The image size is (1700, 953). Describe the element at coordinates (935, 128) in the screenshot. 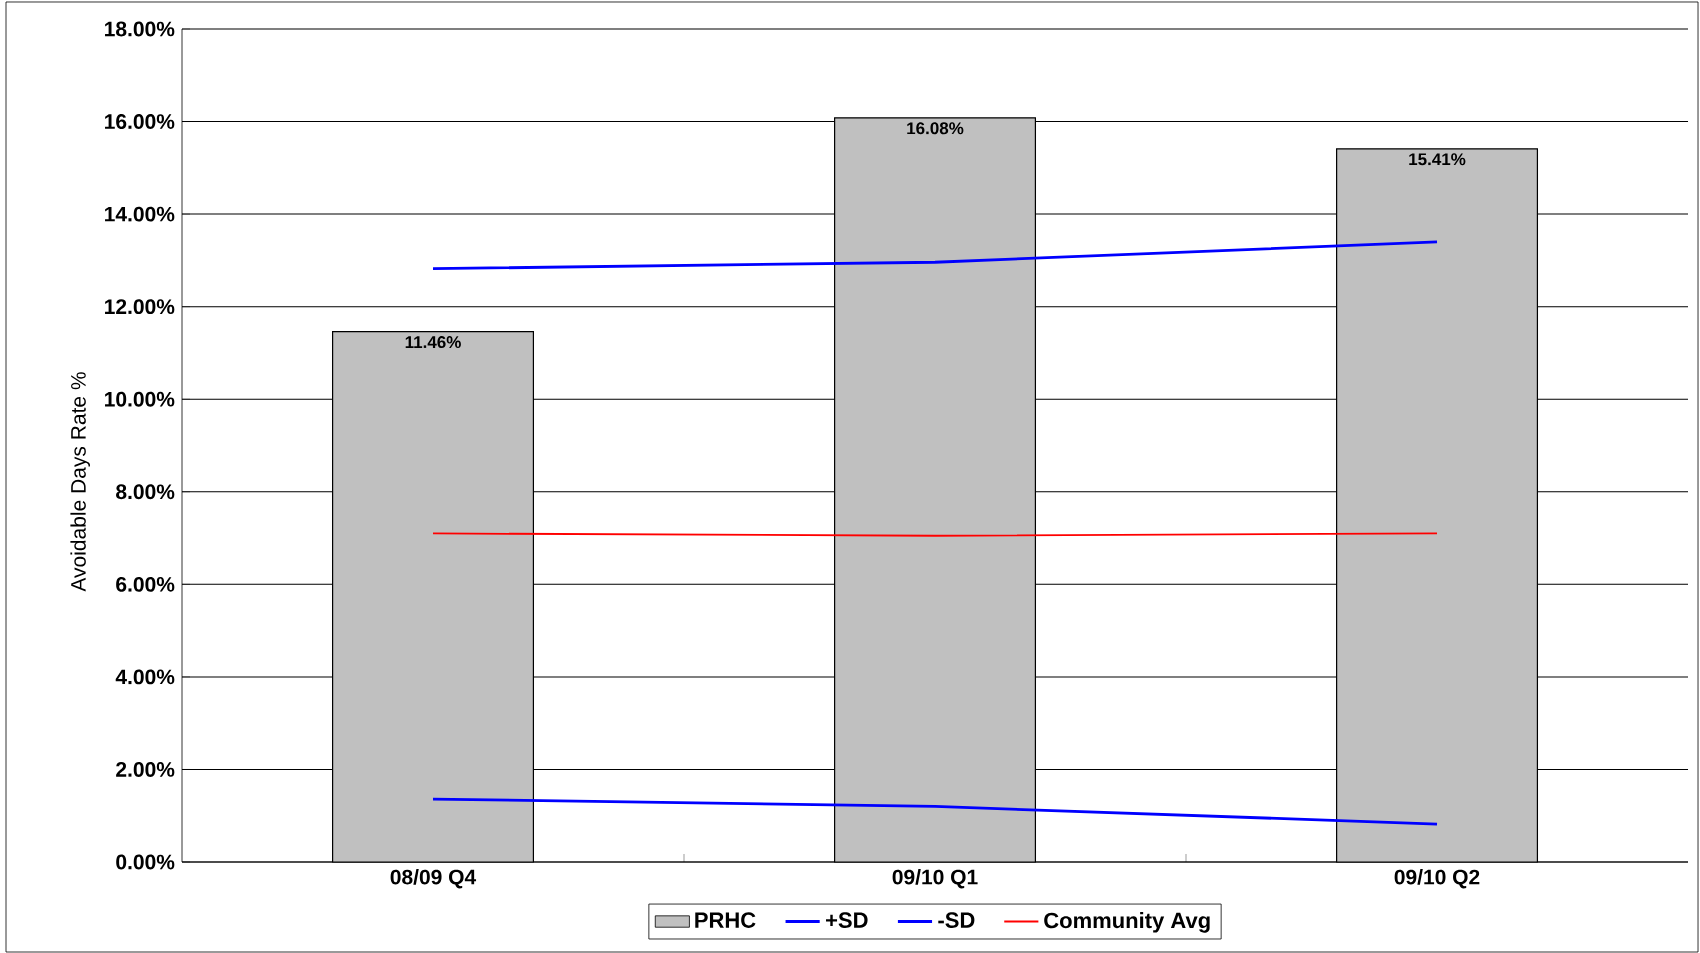

I see `data-label: 16.08%` at that location.